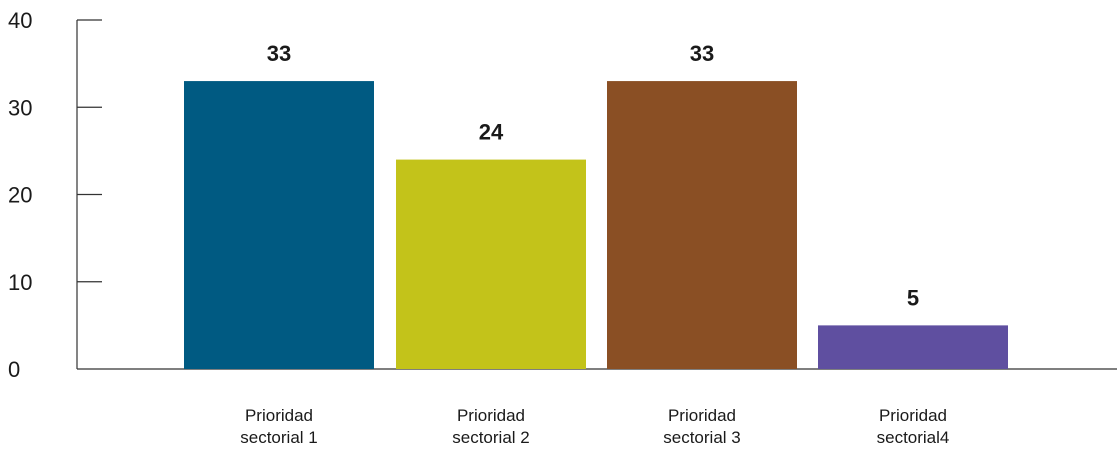  What do you see at coordinates (14, 369) in the screenshot?
I see `y-tick-label: 0` at bounding box center [14, 369].